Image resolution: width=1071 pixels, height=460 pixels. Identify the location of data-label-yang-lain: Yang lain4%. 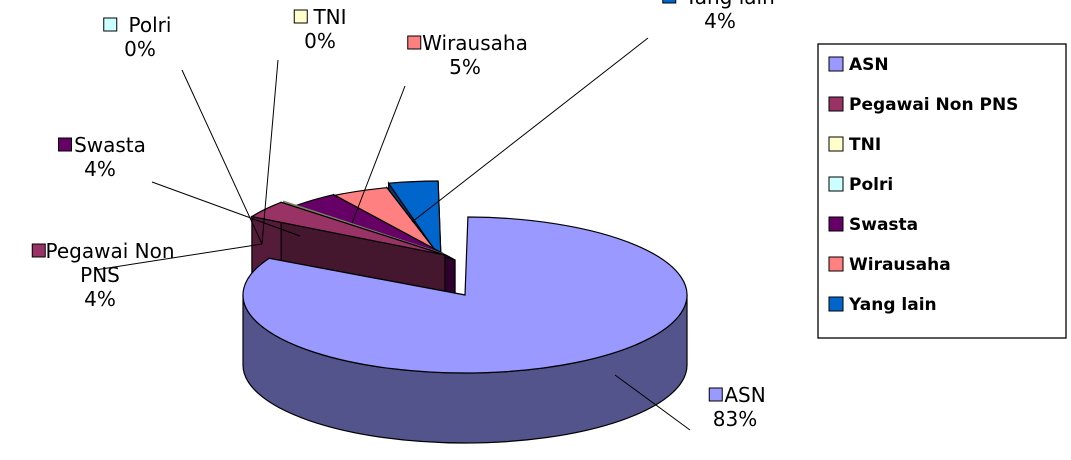
(718, 16).